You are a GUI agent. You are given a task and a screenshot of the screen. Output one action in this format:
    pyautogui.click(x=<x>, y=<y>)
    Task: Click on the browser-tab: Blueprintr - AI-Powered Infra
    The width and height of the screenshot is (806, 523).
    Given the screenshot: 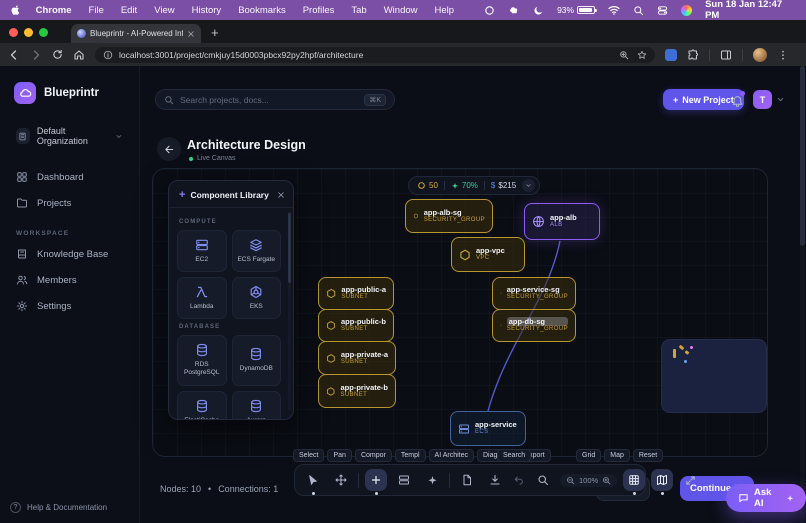 What is the action you would take?
    pyautogui.click(x=136, y=33)
    